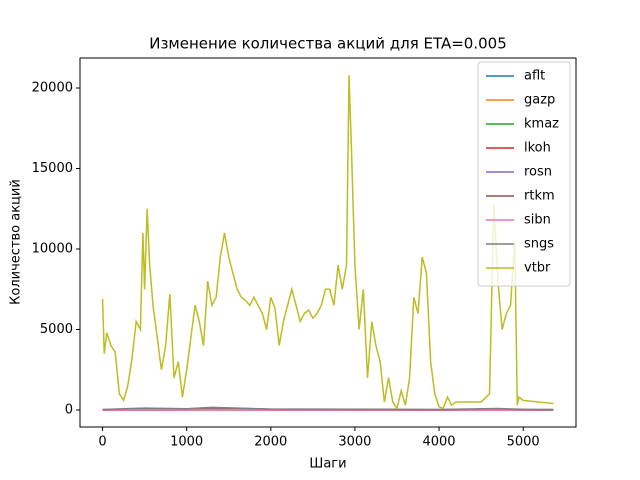  I want to click on legend: aflt gazp kmaz lkoh rosn rtkm sibn sngs vtbr, so click(524, 174).